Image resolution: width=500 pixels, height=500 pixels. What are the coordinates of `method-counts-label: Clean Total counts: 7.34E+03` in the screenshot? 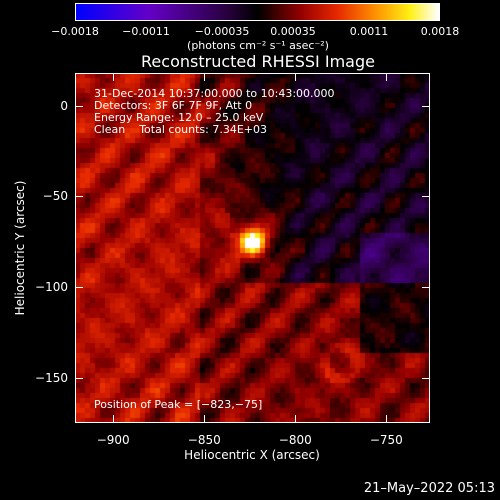 It's located at (181, 129).